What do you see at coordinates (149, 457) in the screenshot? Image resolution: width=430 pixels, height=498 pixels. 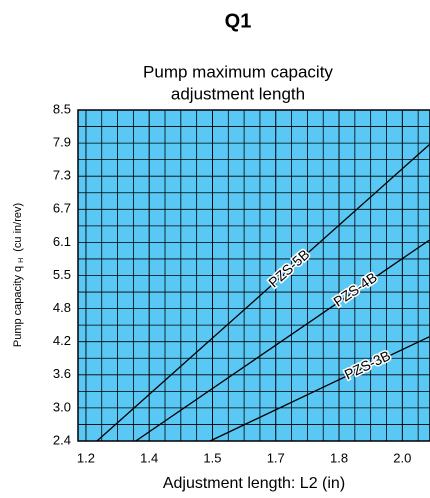 I see `x-tick-label: 1.4` at bounding box center [149, 457].